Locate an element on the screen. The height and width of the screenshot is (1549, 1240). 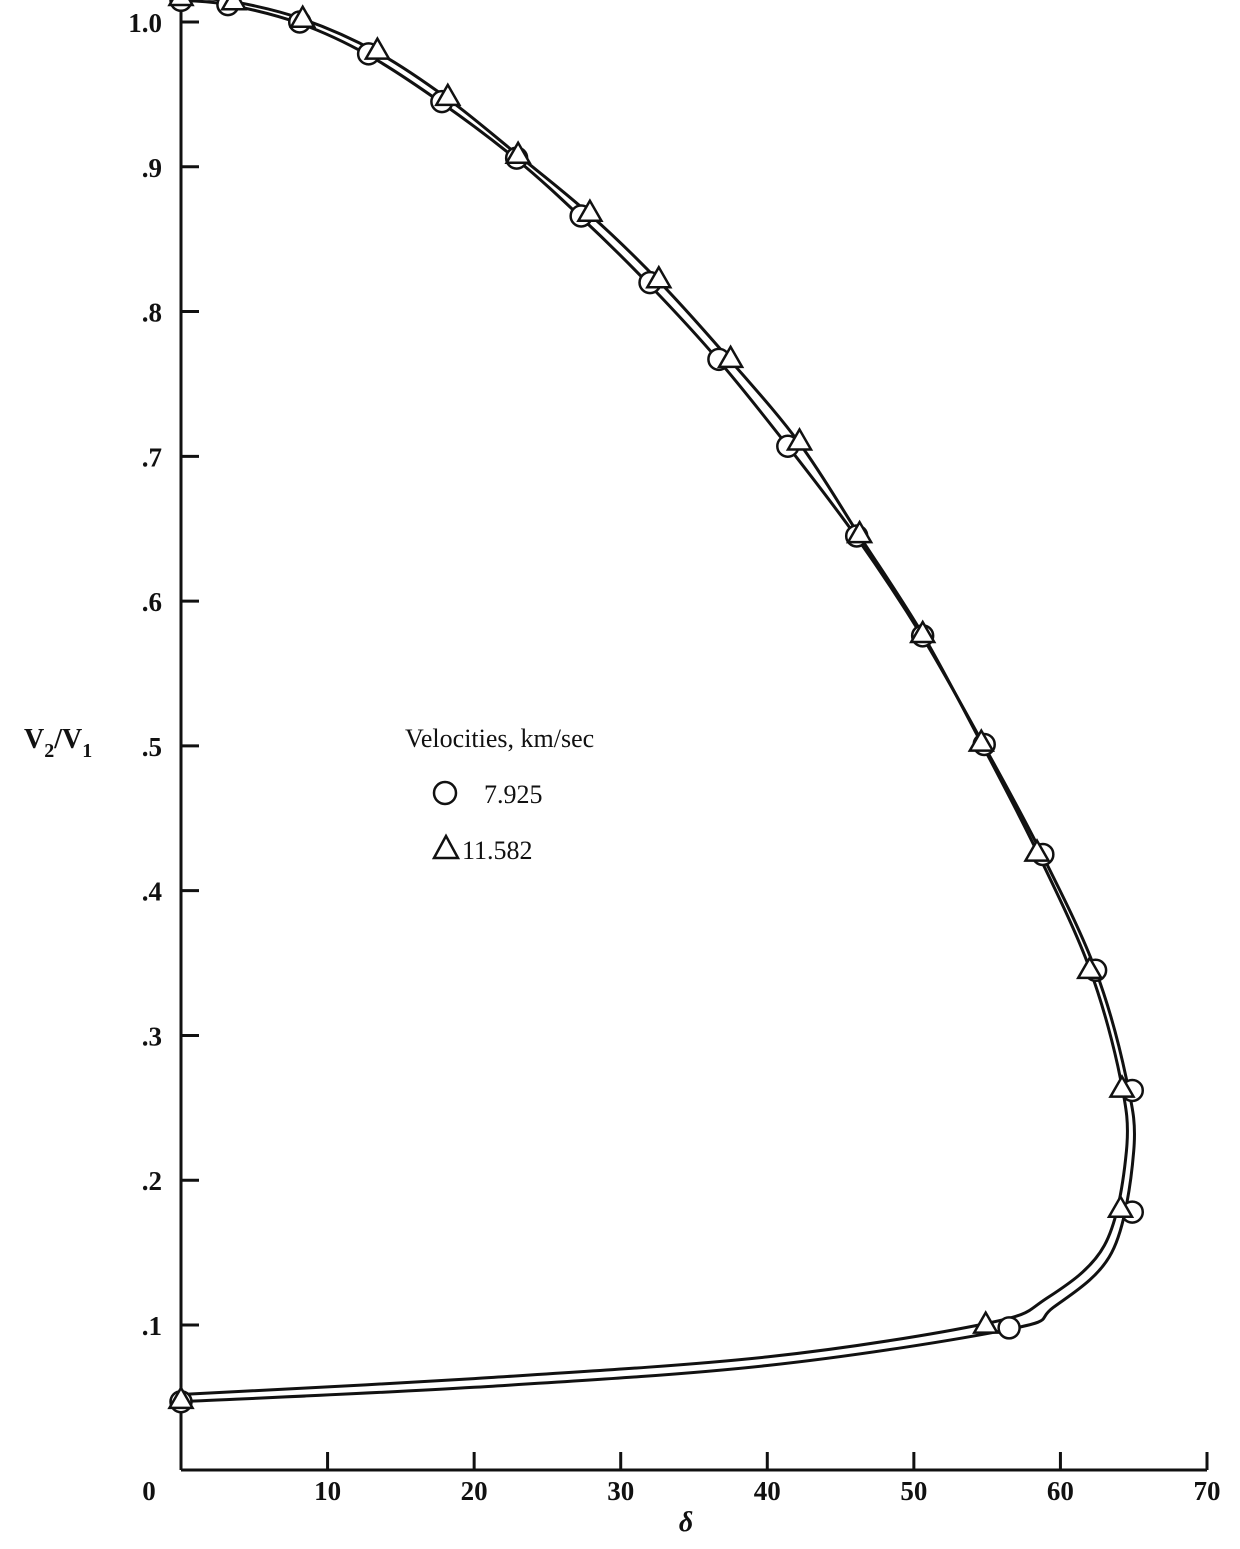
x-tick-label: 30 is located at coordinates (620, 1491).